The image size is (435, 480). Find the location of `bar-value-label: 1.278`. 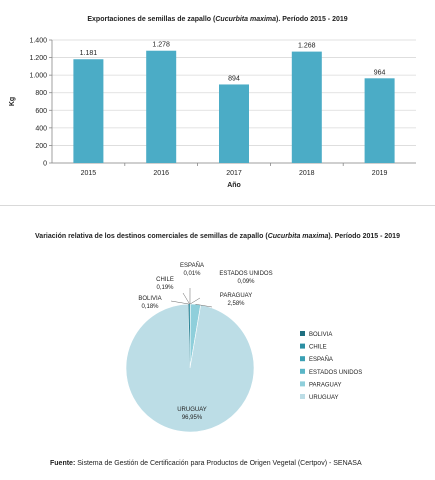

bar-value-label: 1.278 is located at coordinates (161, 45).